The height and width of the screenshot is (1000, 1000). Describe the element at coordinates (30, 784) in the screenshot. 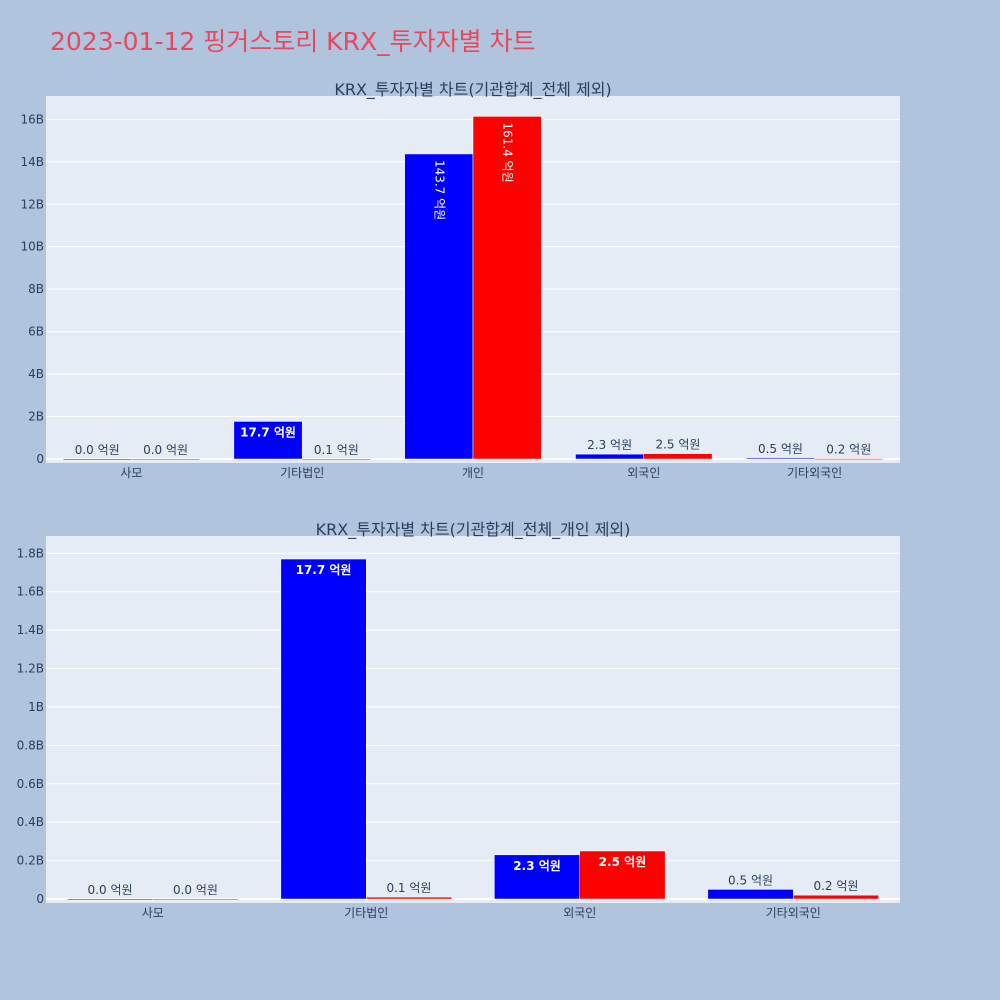

I see `y-tick-label: 0.6B` at that location.